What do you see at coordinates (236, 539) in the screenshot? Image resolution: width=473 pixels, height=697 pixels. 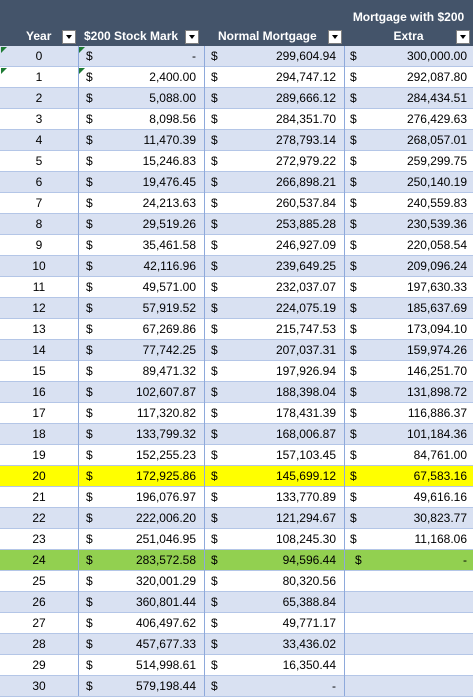 I see `table-row: 23 $251,046.95 $108,245.30 $11,168.06` at bounding box center [236, 539].